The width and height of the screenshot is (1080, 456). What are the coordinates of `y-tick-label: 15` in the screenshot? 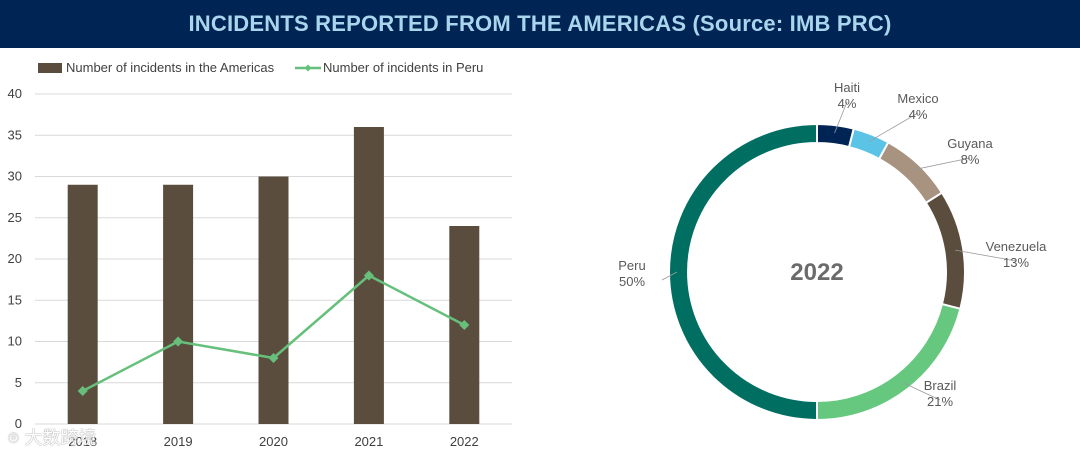 It's located at (15, 299).